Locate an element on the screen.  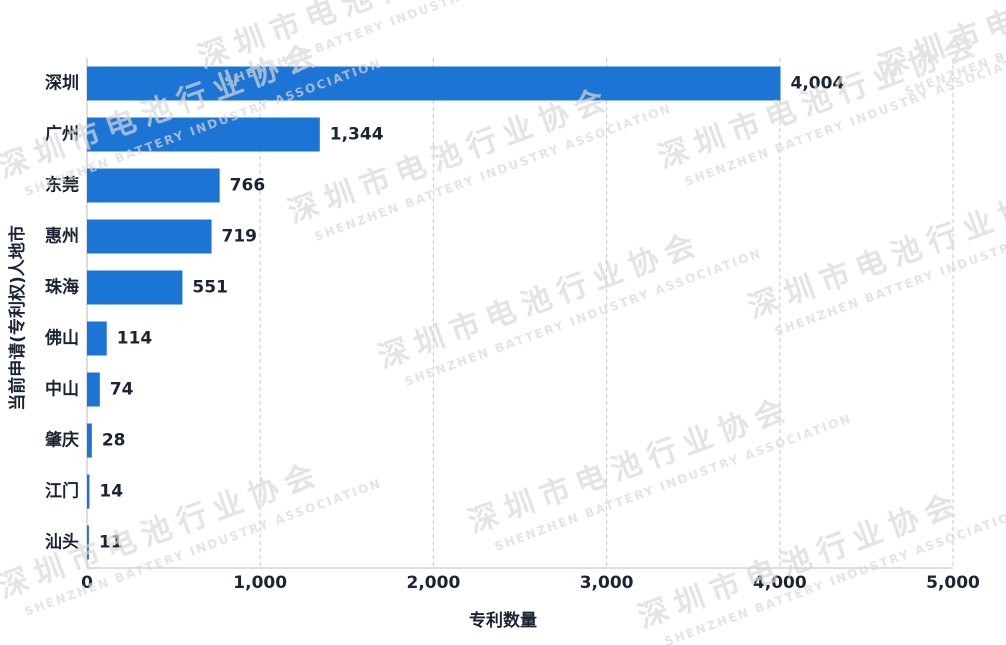
value-label: 28 is located at coordinates (114, 441).